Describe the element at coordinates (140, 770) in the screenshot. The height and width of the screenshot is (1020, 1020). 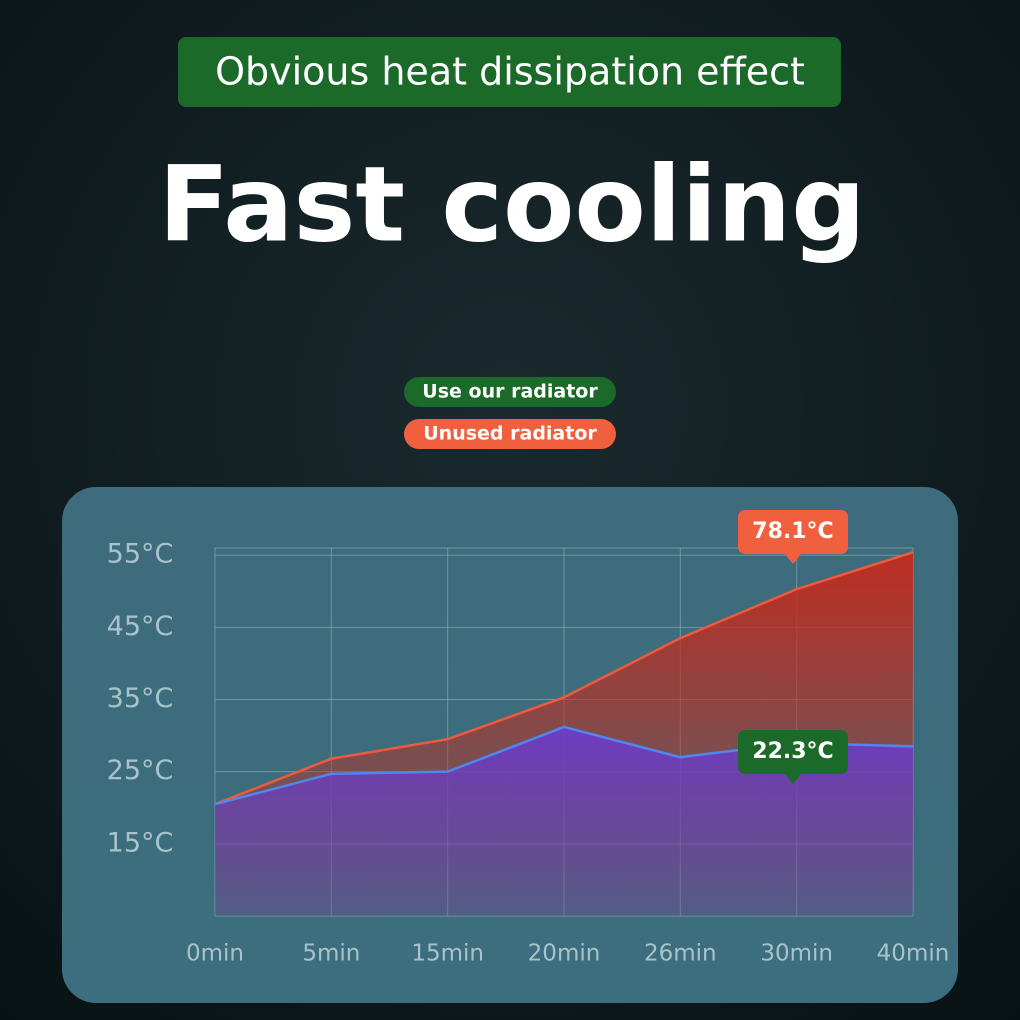
I see `y-tick-label: 25°C` at that location.